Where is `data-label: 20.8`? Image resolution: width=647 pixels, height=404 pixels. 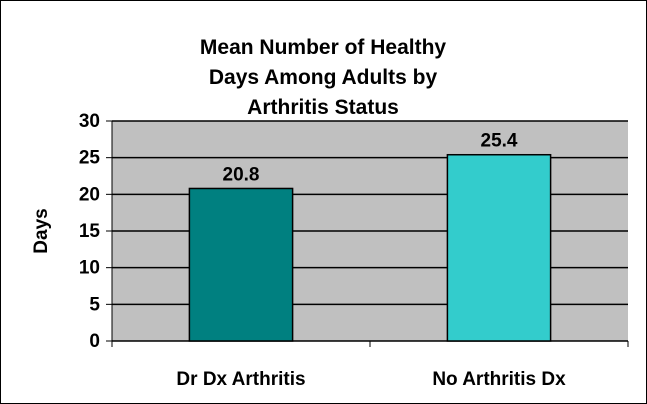 data-label: 20.8 is located at coordinates (241, 174).